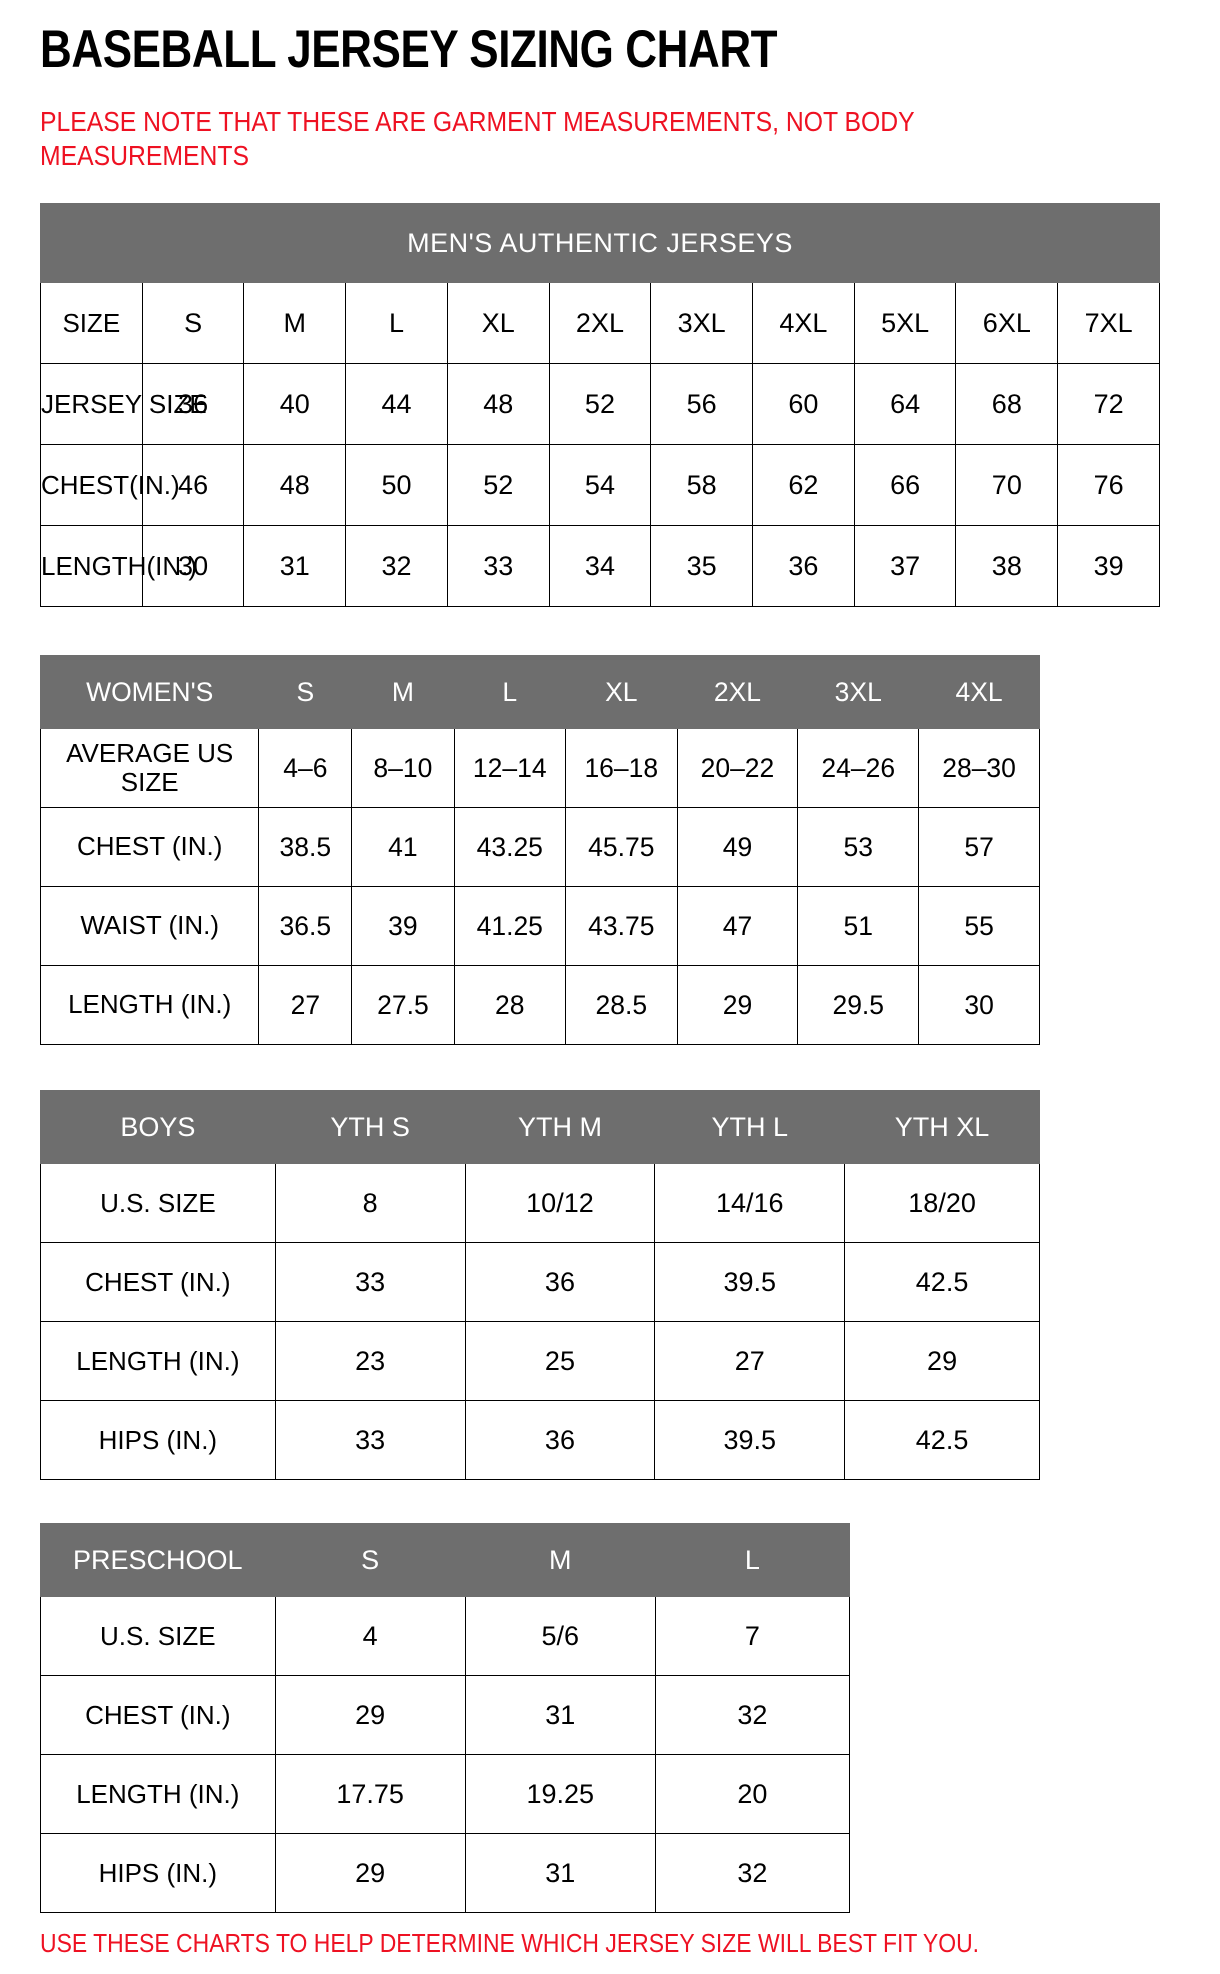  I want to click on table-row: HIPS (IN.) 29 31 32, so click(445, 1873).